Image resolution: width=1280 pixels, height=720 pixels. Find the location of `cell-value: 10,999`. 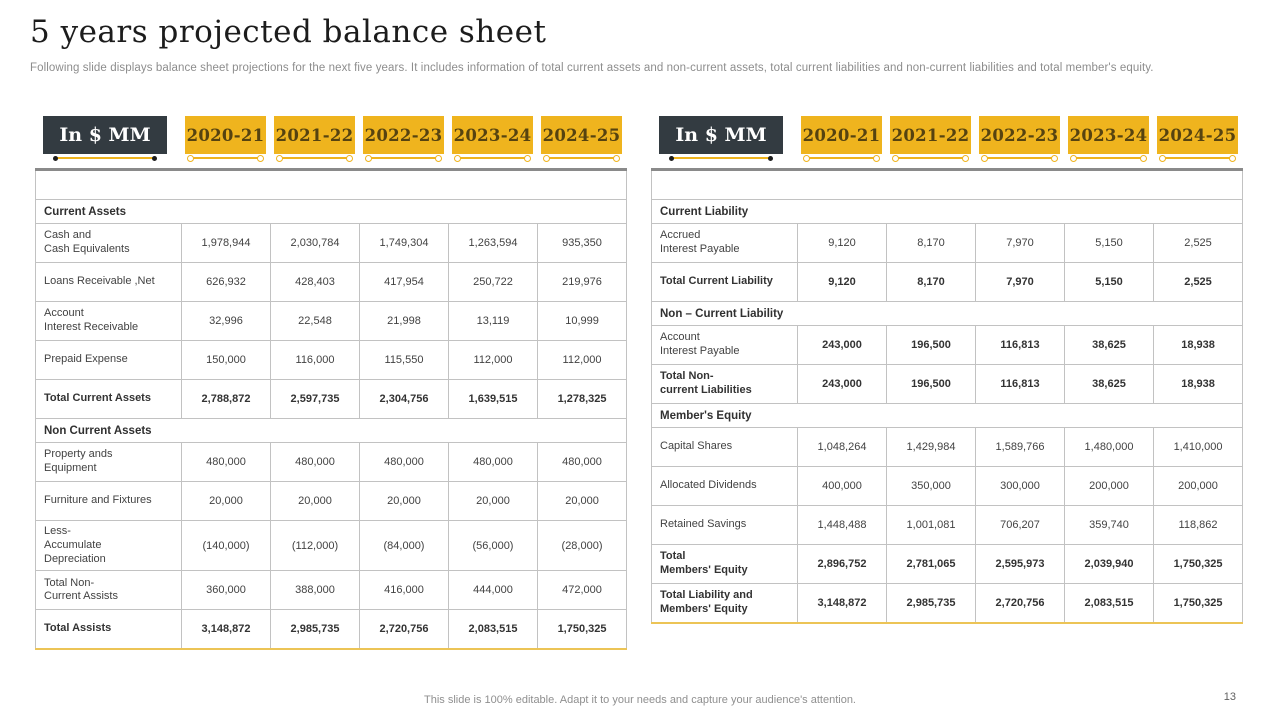

cell-value: 10,999 is located at coordinates (582, 321).